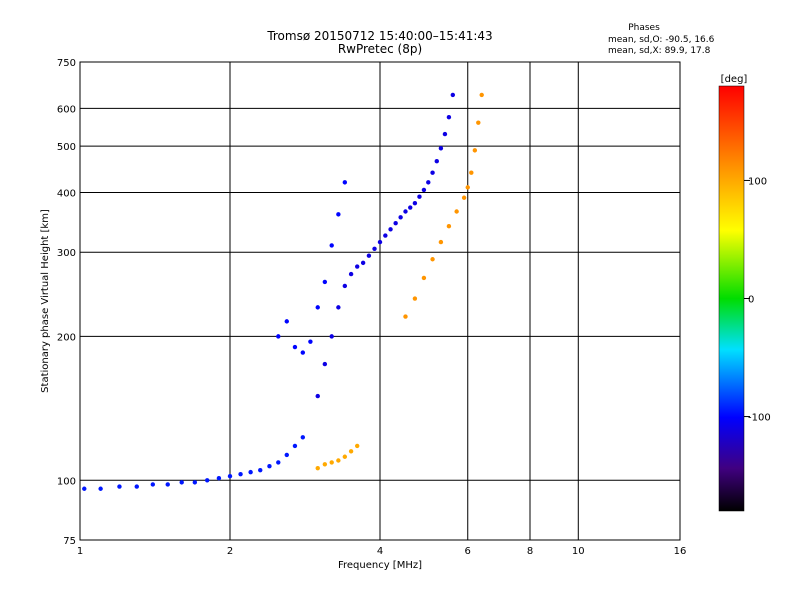 Image resolution: width=800 pixels, height=600 pixels. I want to click on x-tick-labels: 1 2 4 6 8 10 16, so click(382, 551).